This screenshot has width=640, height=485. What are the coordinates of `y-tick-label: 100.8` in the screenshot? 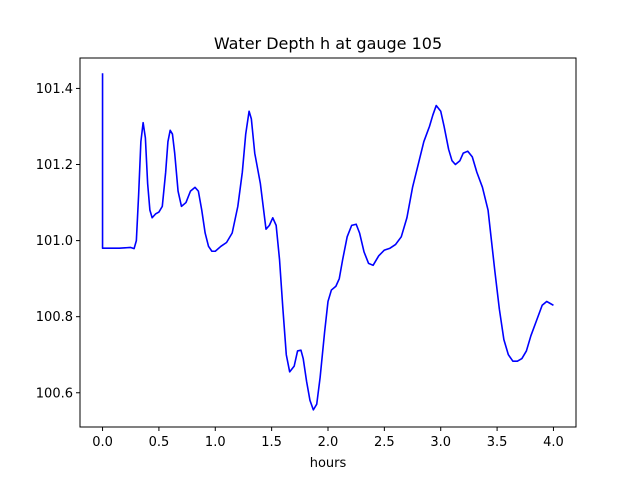 It's located at (54, 317).